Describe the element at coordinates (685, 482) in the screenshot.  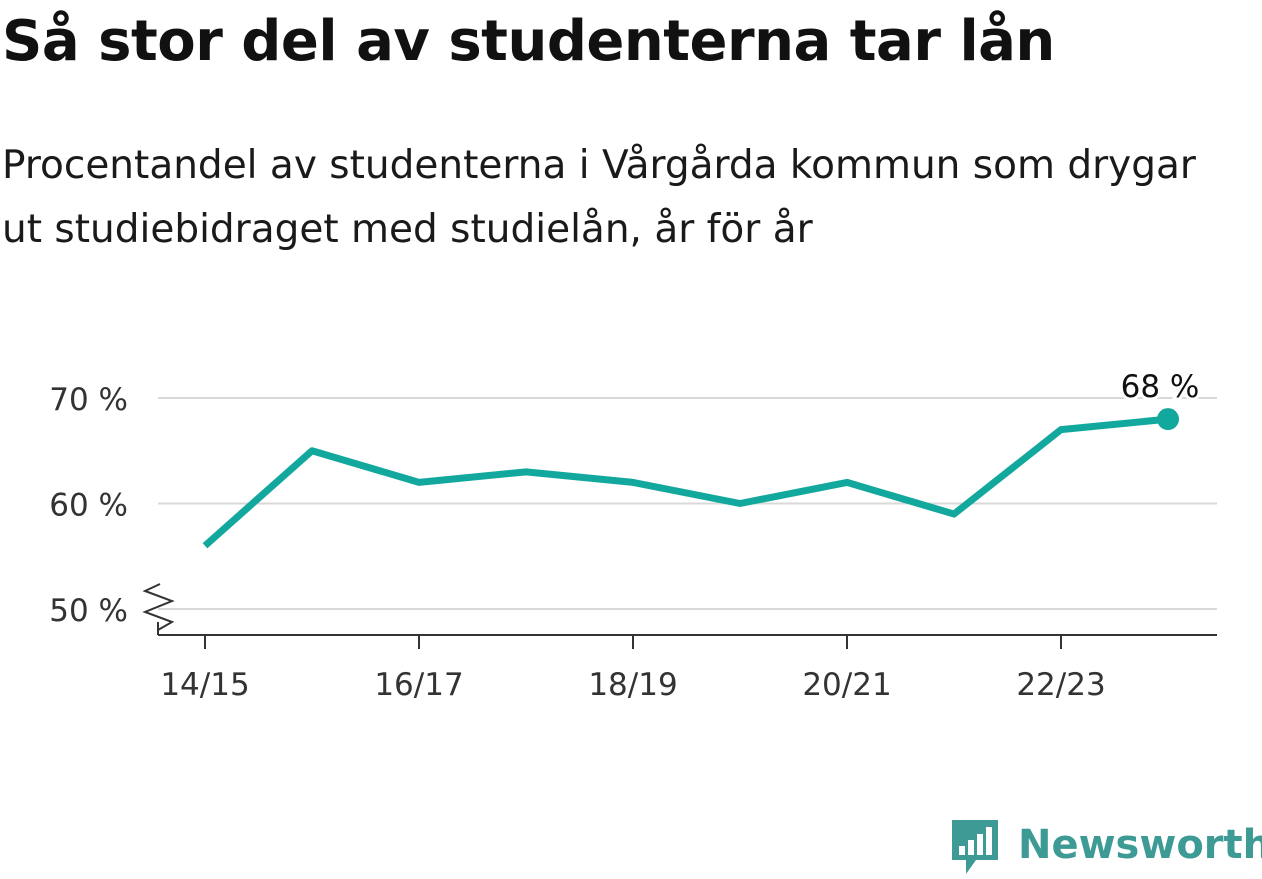
I see `series-line` at that location.